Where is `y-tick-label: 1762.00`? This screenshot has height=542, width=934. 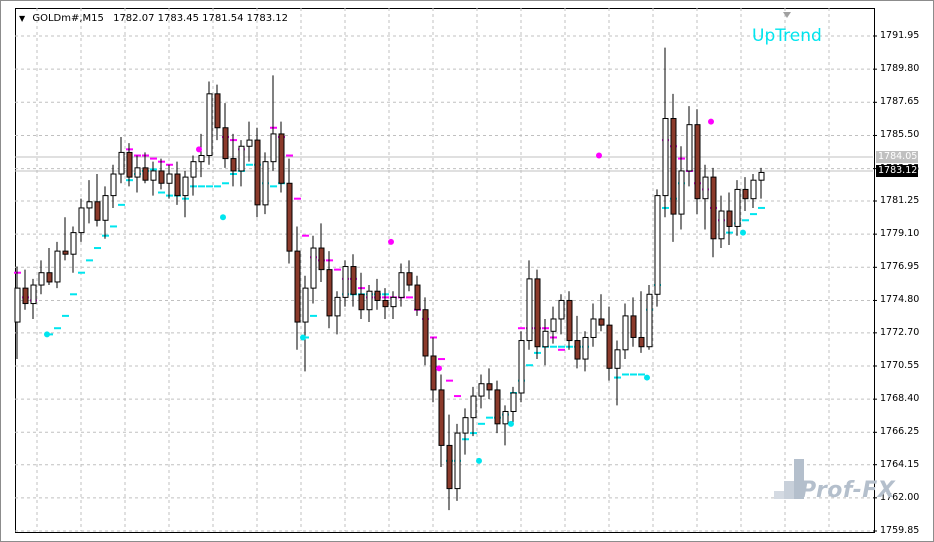 y-tick-label: 1762.00 is located at coordinates (900, 497).